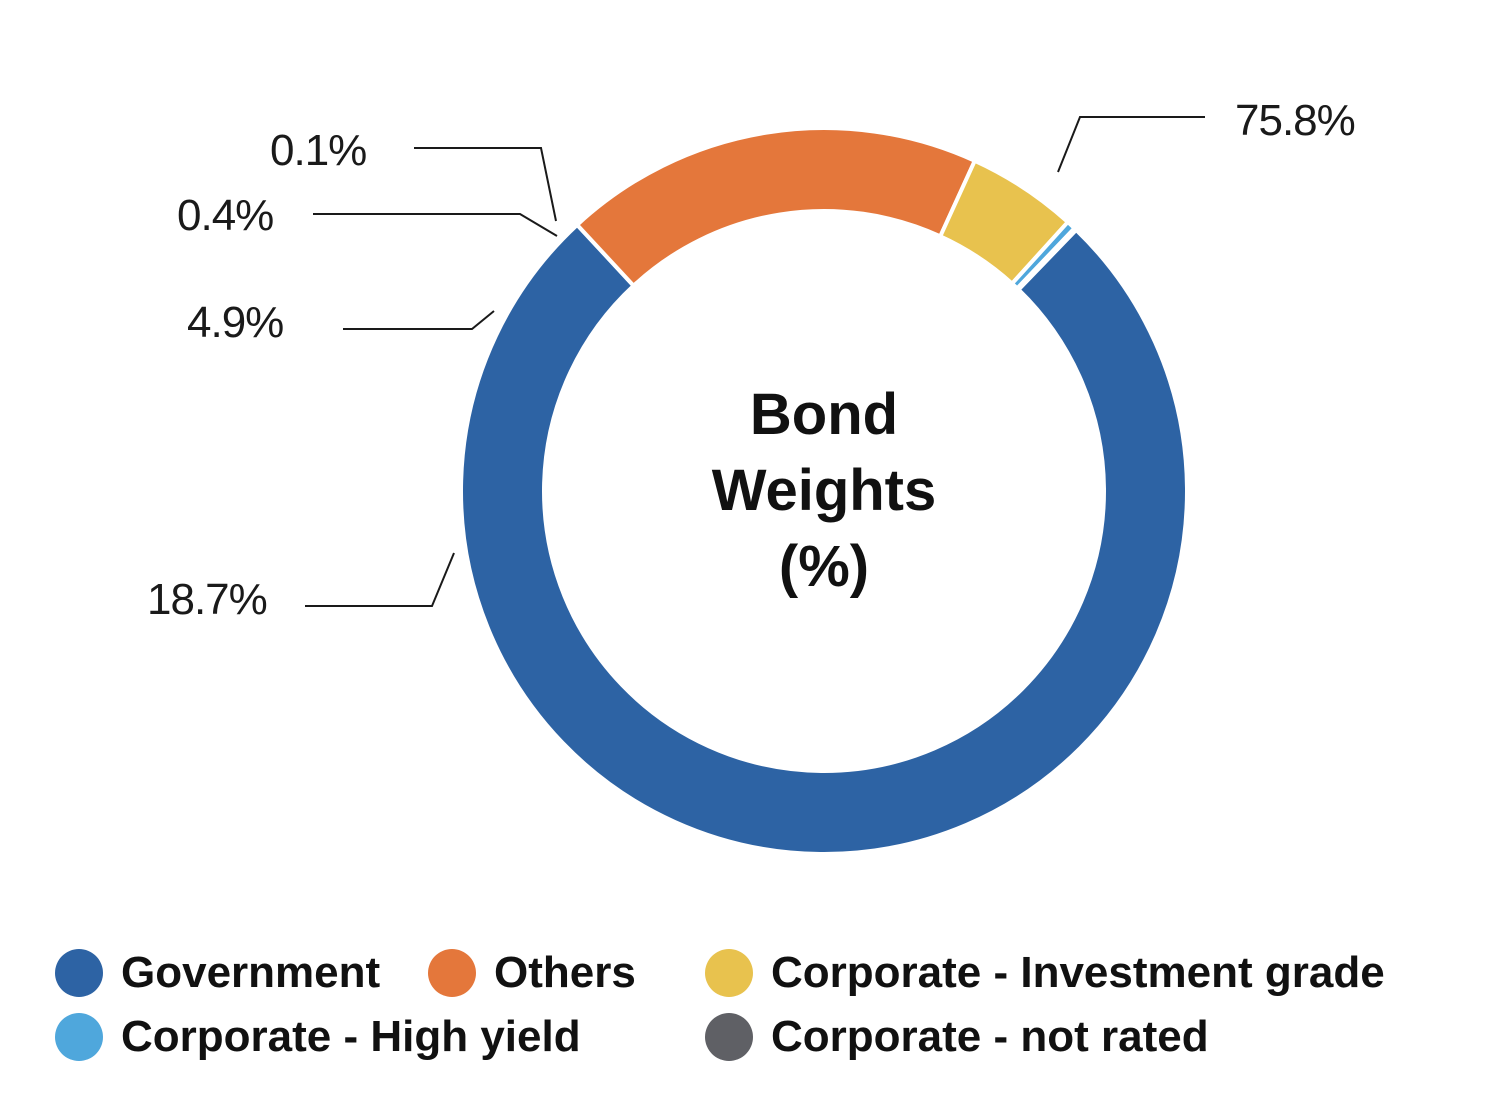 Image resolution: width=1500 pixels, height=1103 pixels. I want to click on legend-label-government: Government, so click(251, 972).